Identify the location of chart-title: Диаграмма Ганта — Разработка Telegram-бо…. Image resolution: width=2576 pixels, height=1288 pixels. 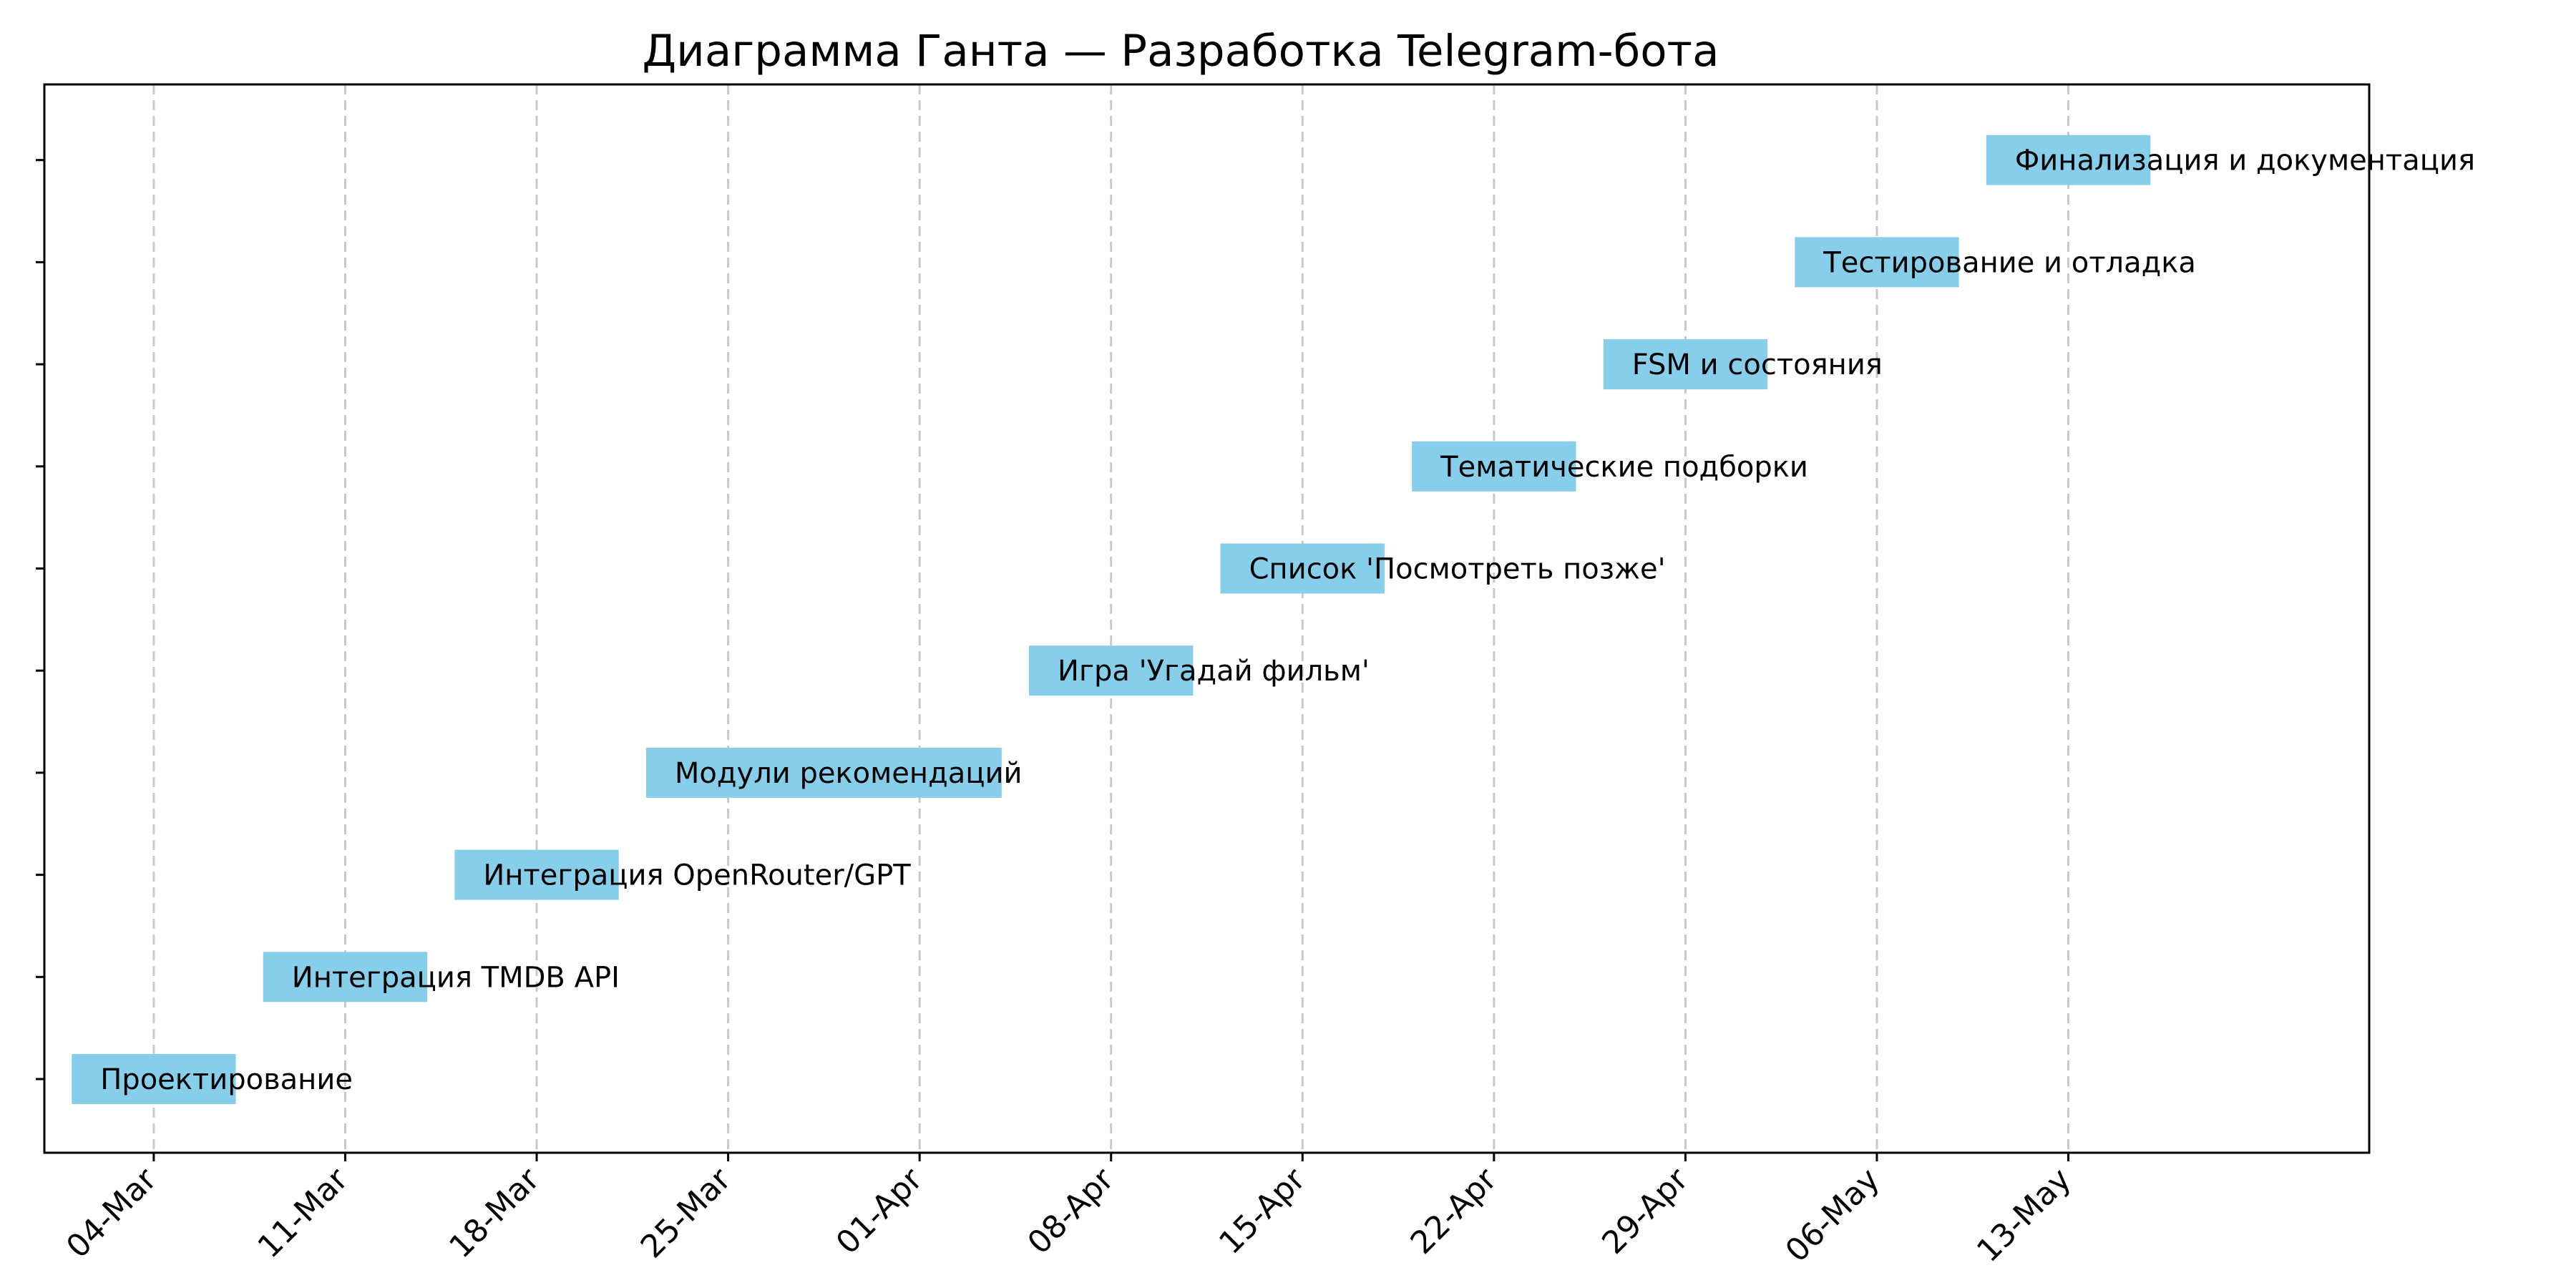
(1181, 51).